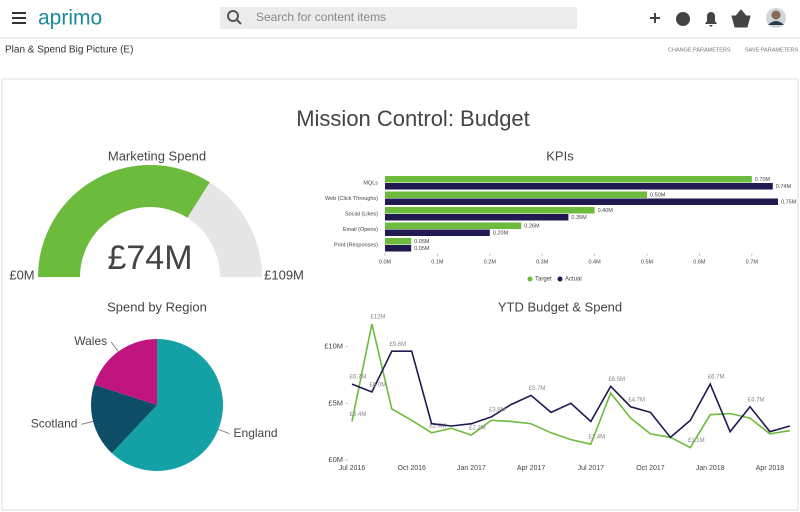 Image resolution: width=800 pixels, height=512 pixels. I want to click on value-label: 0.20M, so click(501, 233).